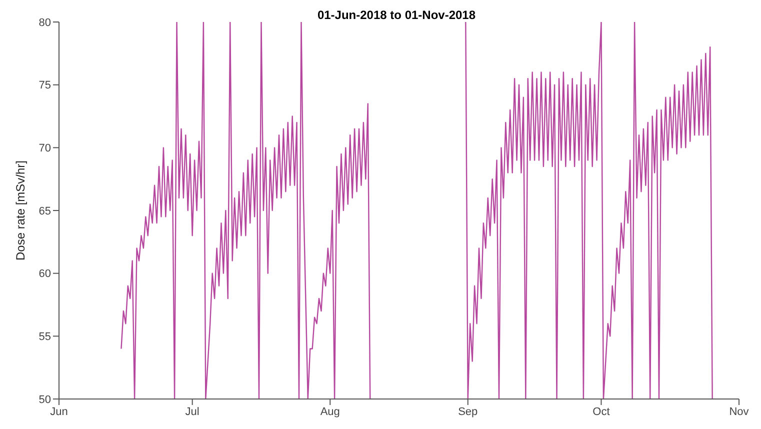 Image resolution: width=761 pixels, height=429 pixels. Describe the element at coordinates (20, 210) in the screenshot. I see `y-axis-title: Dose rate [mSv/hr]` at that location.